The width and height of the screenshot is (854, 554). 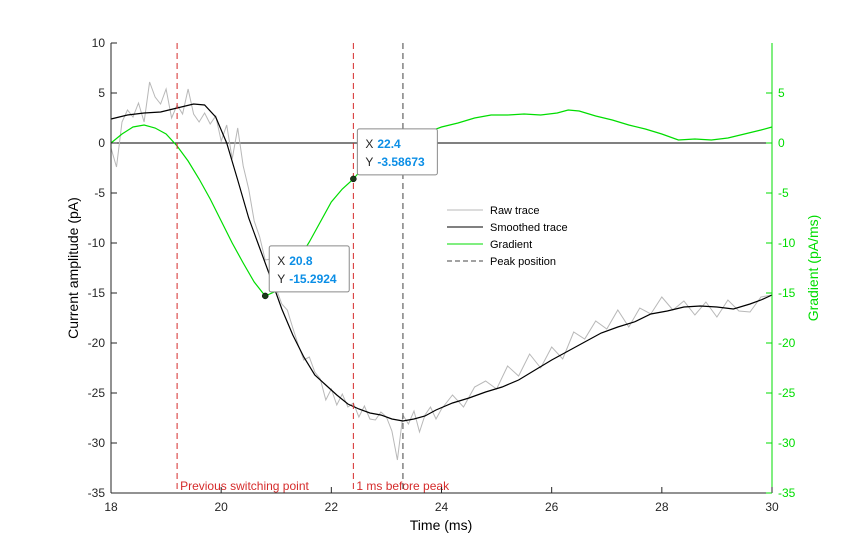 What do you see at coordinates (97, 493) in the screenshot?
I see `y-tick-label: -35` at bounding box center [97, 493].